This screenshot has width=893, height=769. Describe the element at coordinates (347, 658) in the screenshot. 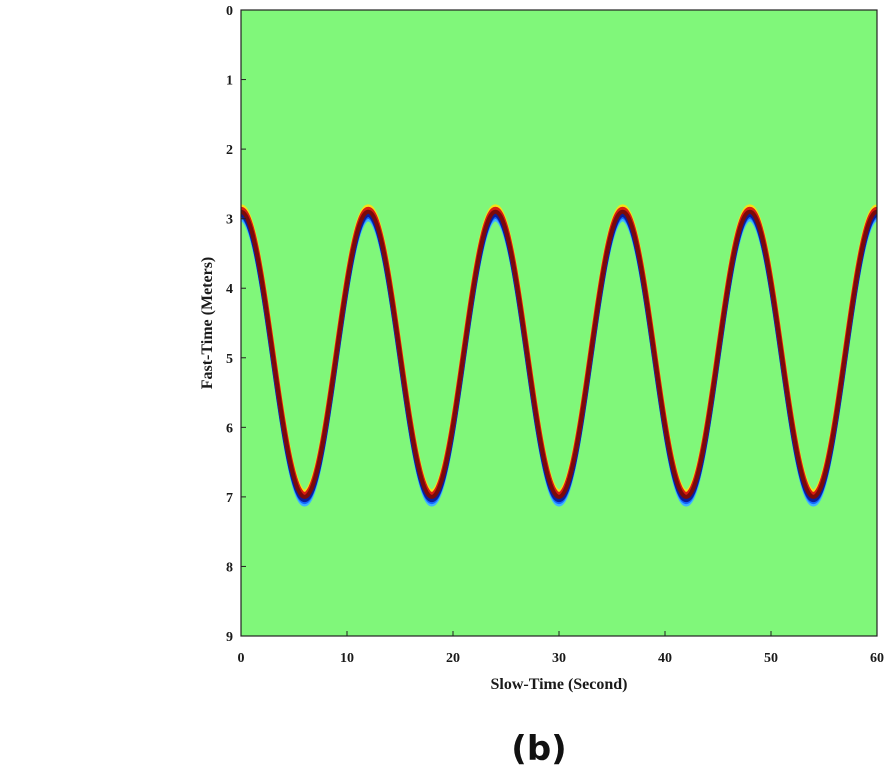

I see `x-tick-label: 10` at that location.